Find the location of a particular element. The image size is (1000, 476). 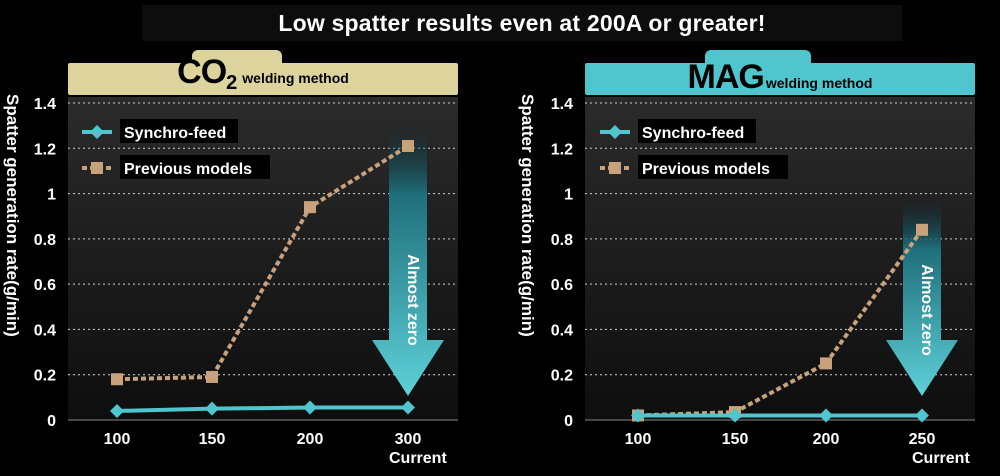

co2-y-tick-label: 1.2 is located at coordinates (45, 149).